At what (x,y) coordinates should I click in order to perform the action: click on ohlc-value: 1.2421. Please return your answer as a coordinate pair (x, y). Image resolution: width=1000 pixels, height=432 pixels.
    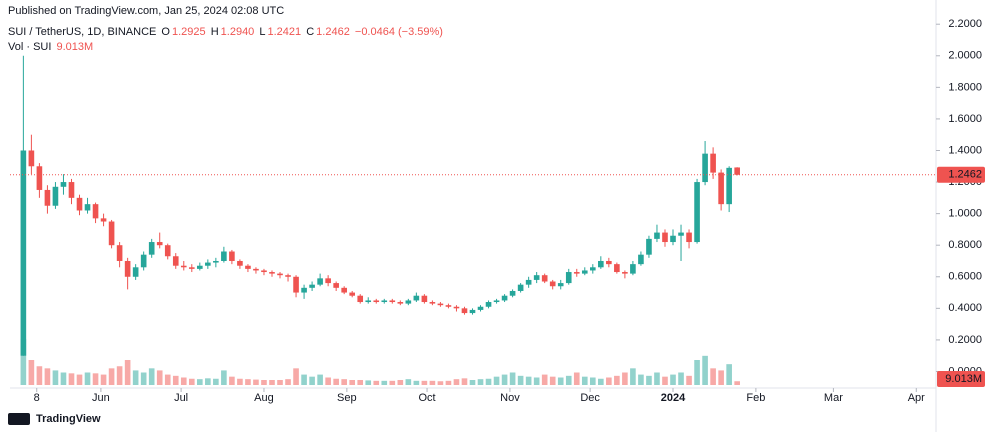
    Looking at the image, I should click on (284, 32).